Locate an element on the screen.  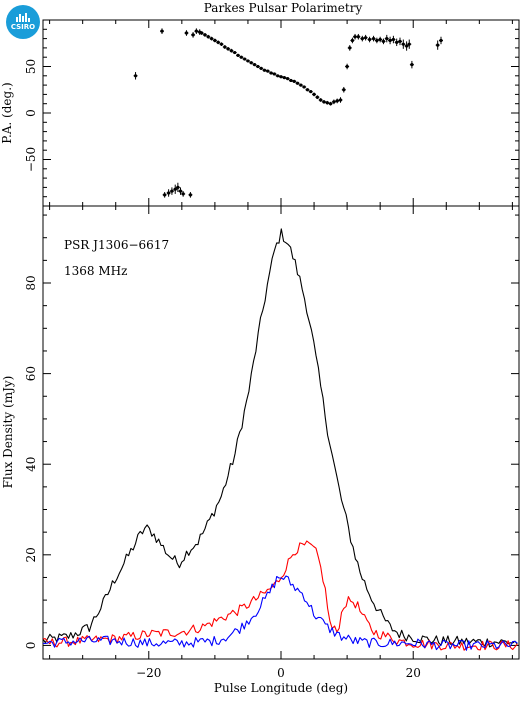
frequency-label: 1368 MHz is located at coordinates (95, 271).